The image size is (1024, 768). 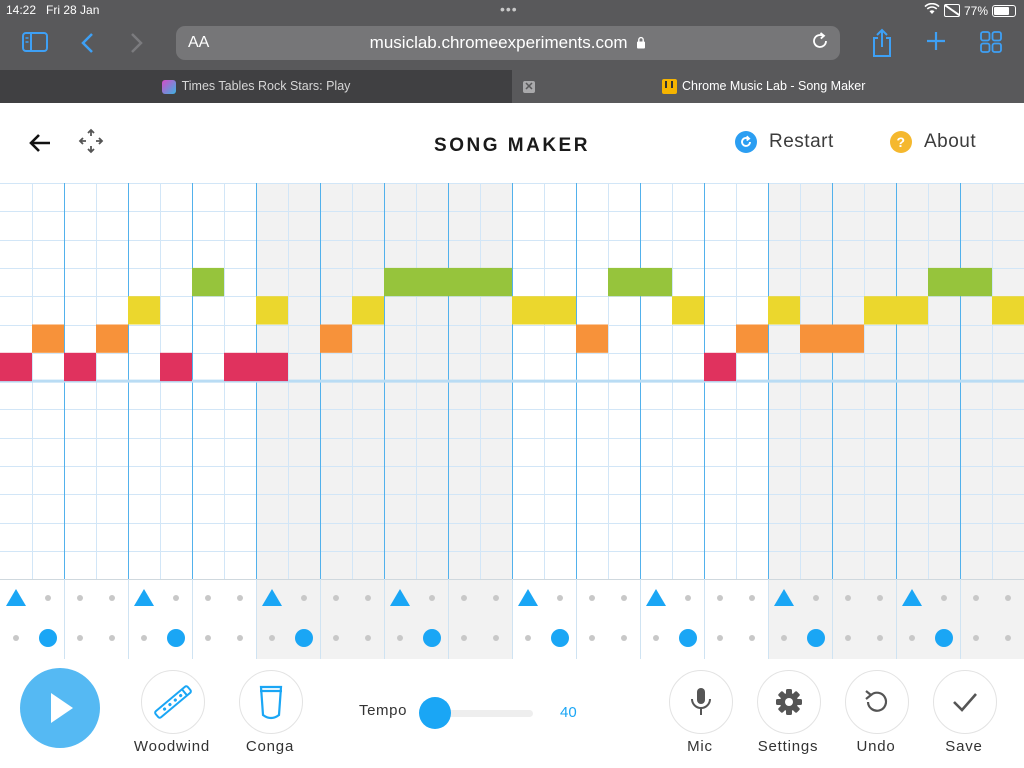 I want to click on forward-icon, so click(x=137, y=45).